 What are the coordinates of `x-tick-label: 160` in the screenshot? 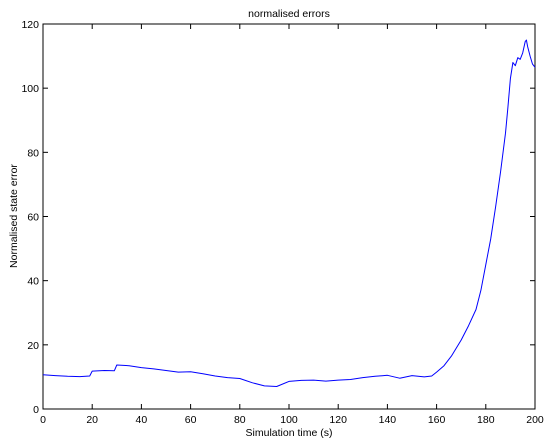 It's located at (437, 420).